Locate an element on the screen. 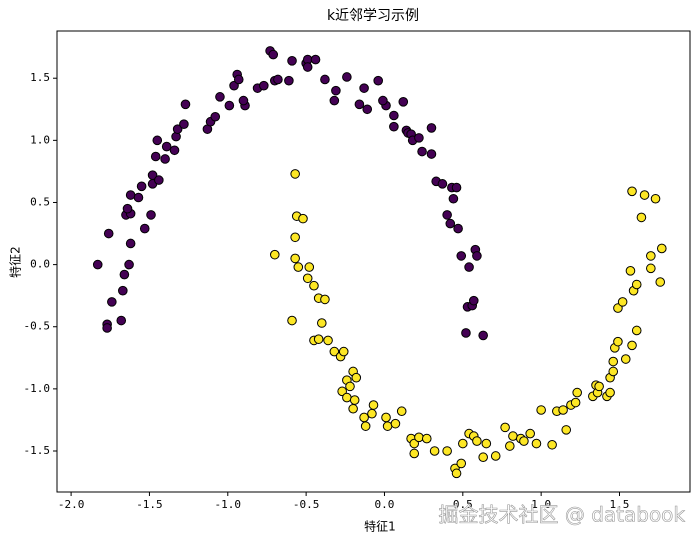  y-tick-label: 1.0 is located at coordinates (40, 139).